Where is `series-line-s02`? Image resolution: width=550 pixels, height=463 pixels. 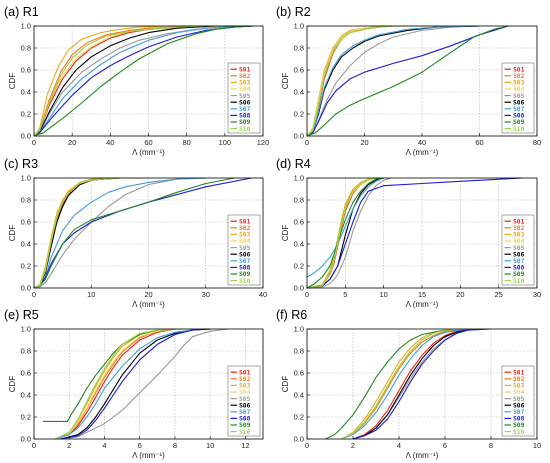
series-line-s02 is located at coordinates (129, 81).